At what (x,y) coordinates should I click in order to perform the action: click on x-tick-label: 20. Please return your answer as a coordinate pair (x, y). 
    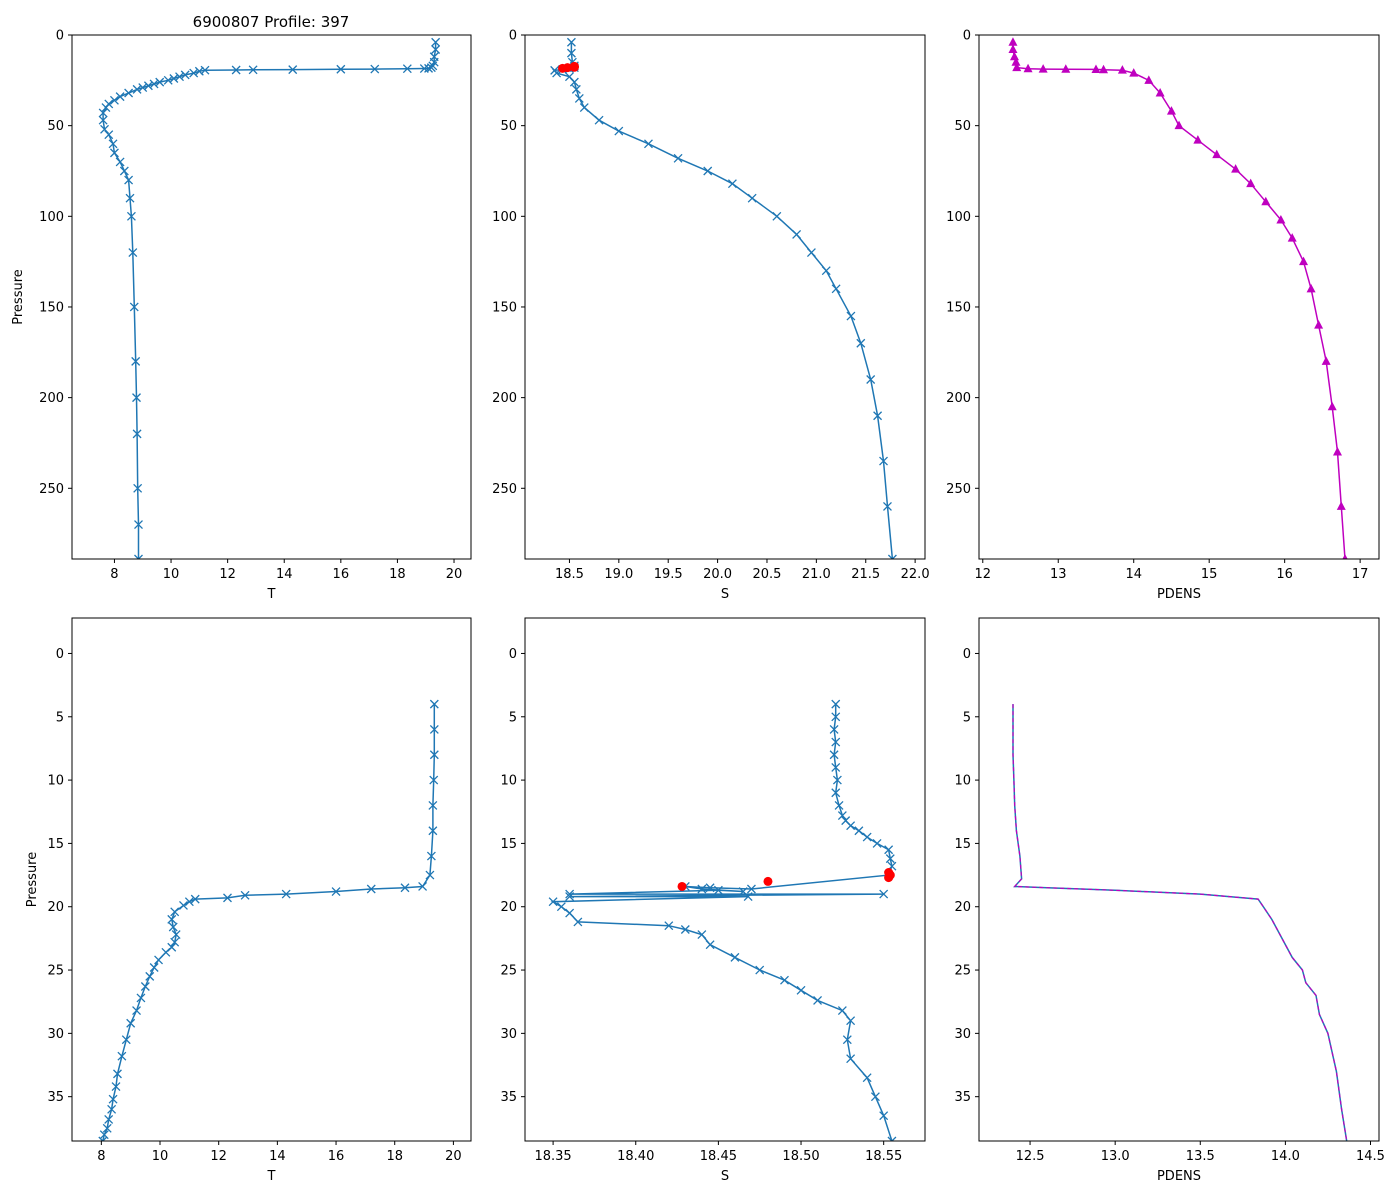
    Looking at the image, I should click on (453, 1156).